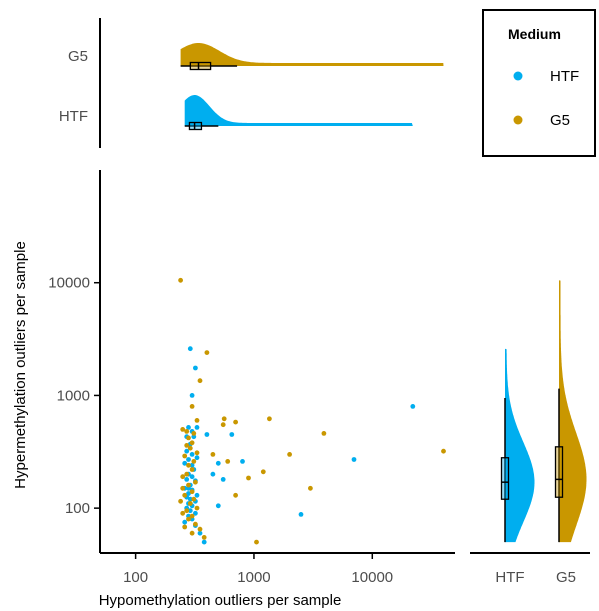 The height and width of the screenshot is (611, 599). Describe the element at coordinates (253, 577) in the screenshot. I see `x-tick-label: 1000` at that location.